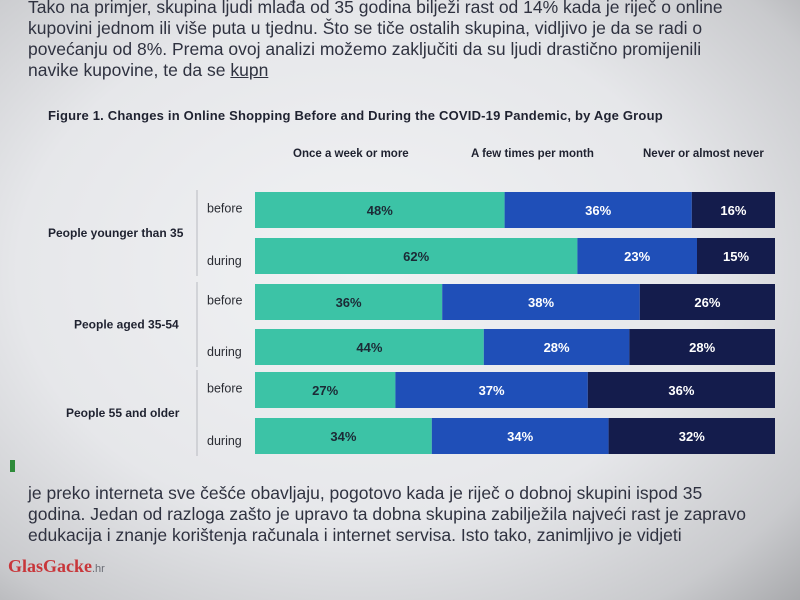  I want to click on watermark-text: GlasGacke, so click(50, 566).